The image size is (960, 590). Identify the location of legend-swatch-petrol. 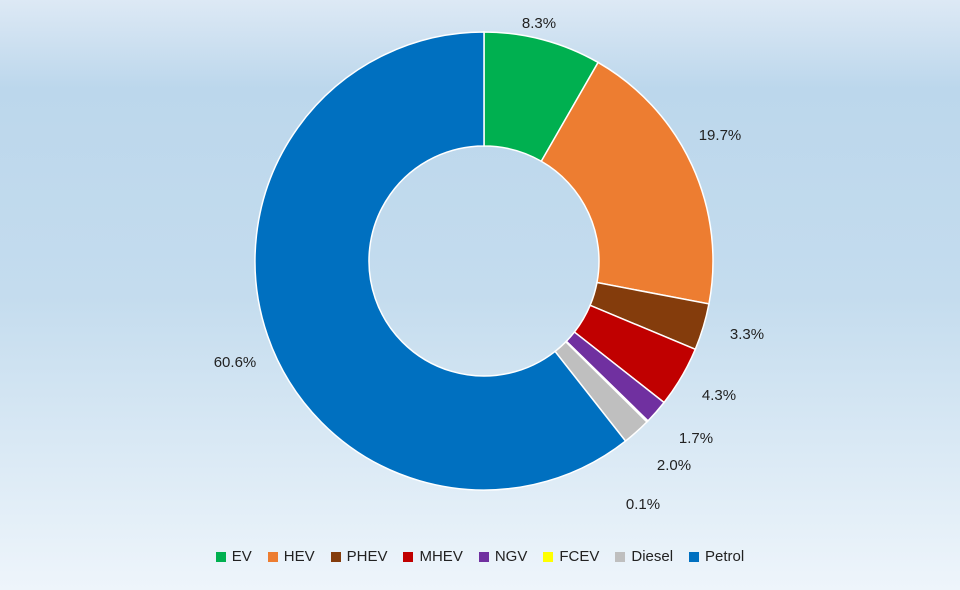
(694, 556).